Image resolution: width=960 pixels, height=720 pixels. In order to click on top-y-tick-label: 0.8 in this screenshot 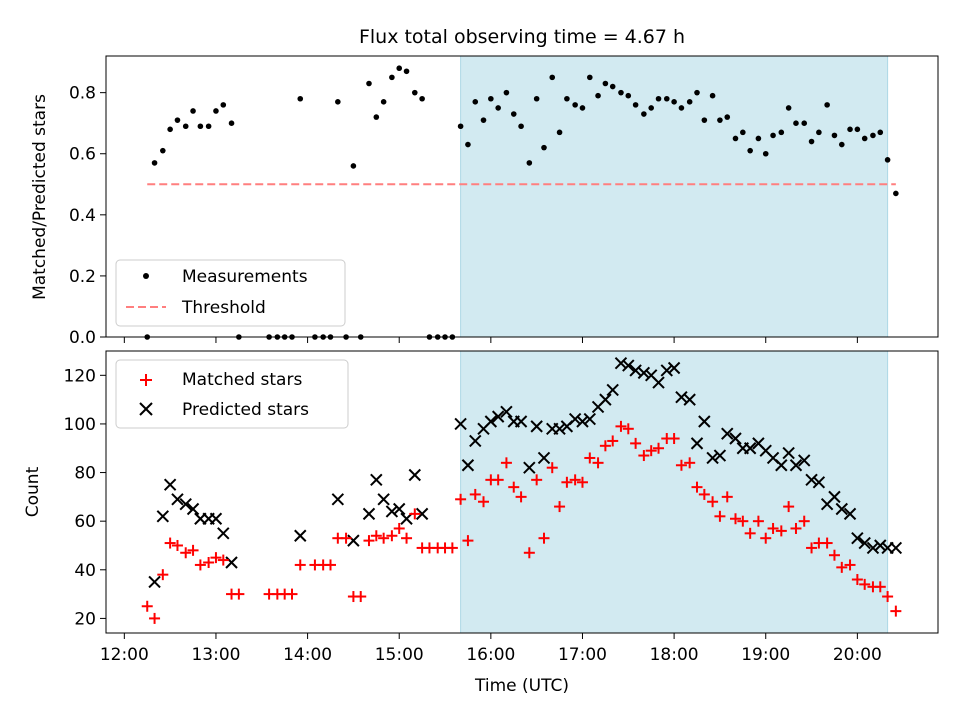, I will do `click(82, 94)`.